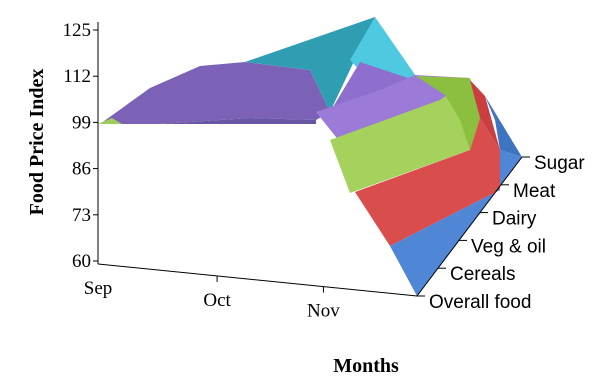 This screenshot has width=598, height=380. Describe the element at coordinates (323, 311) in the screenshot. I see `x-tick-label: Nov` at that location.